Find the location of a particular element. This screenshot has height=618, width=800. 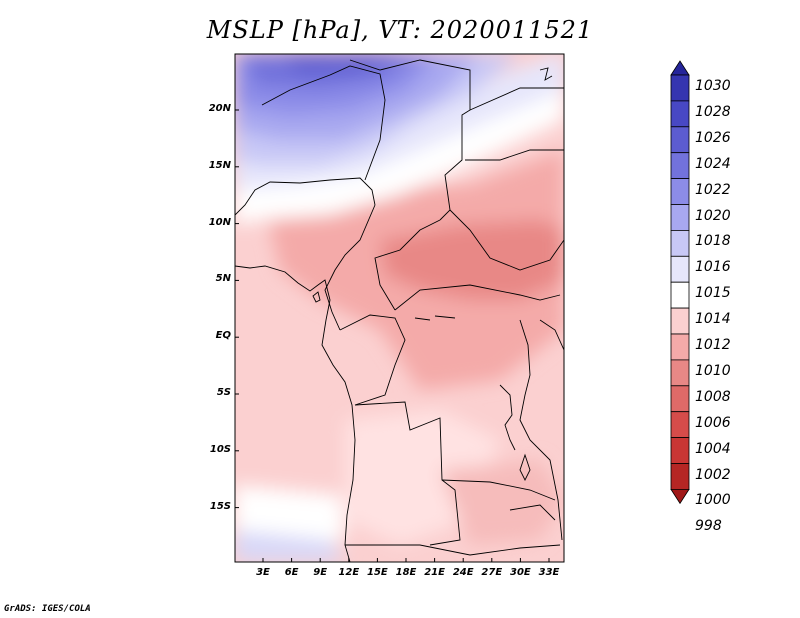

lon-label: 30E is located at coordinates (520, 572).